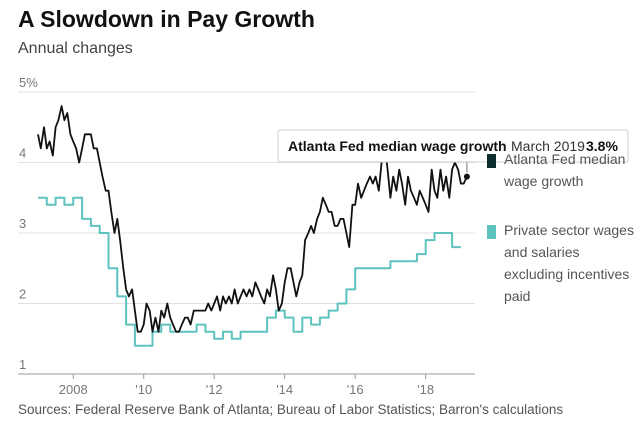 The height and width of the screenshot is (429, 640). What do you see at coordinates (22, 223) in the screenshot?
I see `y-tick-label: 3` at bounding box center [22, 223].